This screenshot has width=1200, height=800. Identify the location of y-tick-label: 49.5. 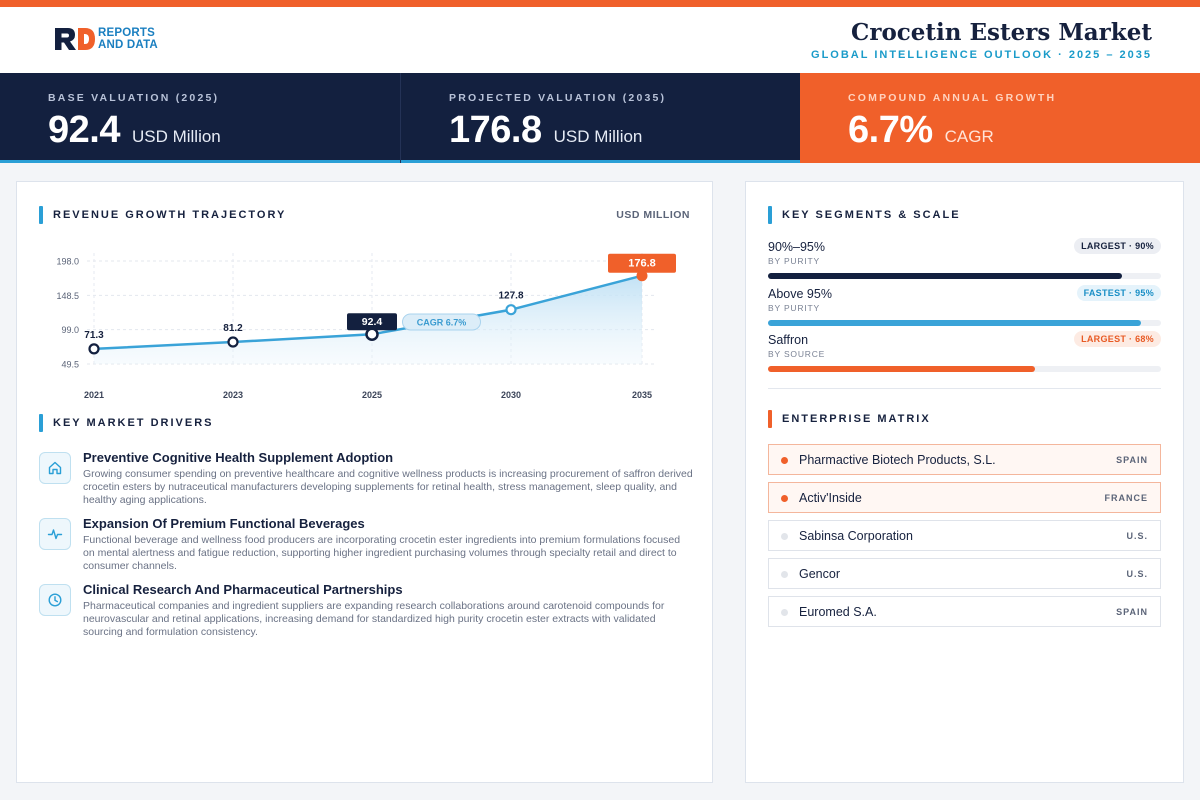
(70, 365).